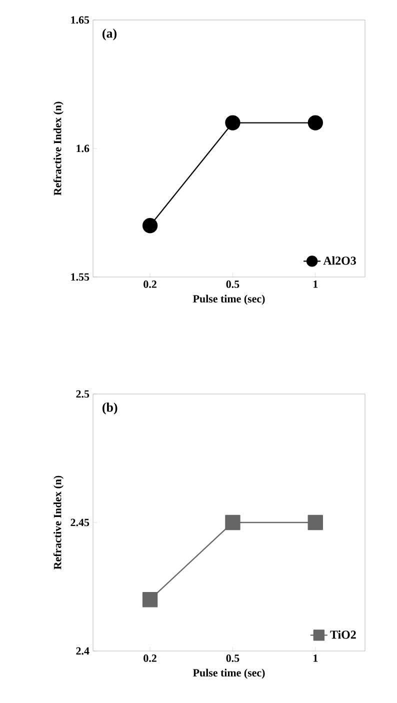  What do you see at coordinates (343, 634) in the screenshot?
I see `legend-label: TiO2` at bounding box center [343, 634].